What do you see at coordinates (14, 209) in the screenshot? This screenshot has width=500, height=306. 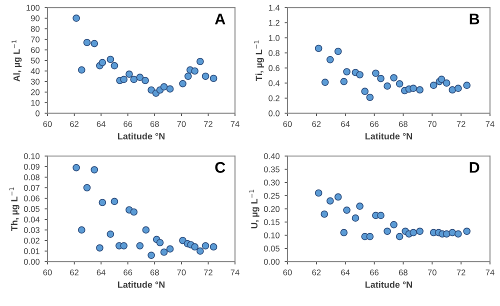 I see `y-axis-title: Th, µg L$^{−1}$` at bounding box center [14, 209].